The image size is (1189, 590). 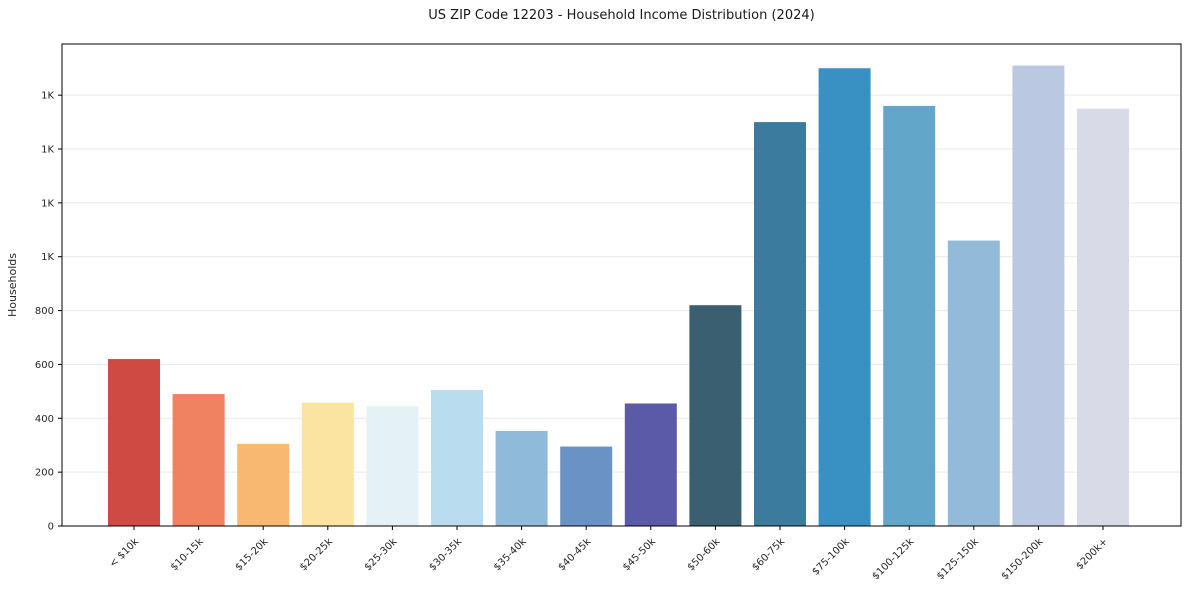 What do you see at coordinates (958, 559) in the screenshot?
I see `x-tick-label: $125-150k` at bounding box center [958, 559].